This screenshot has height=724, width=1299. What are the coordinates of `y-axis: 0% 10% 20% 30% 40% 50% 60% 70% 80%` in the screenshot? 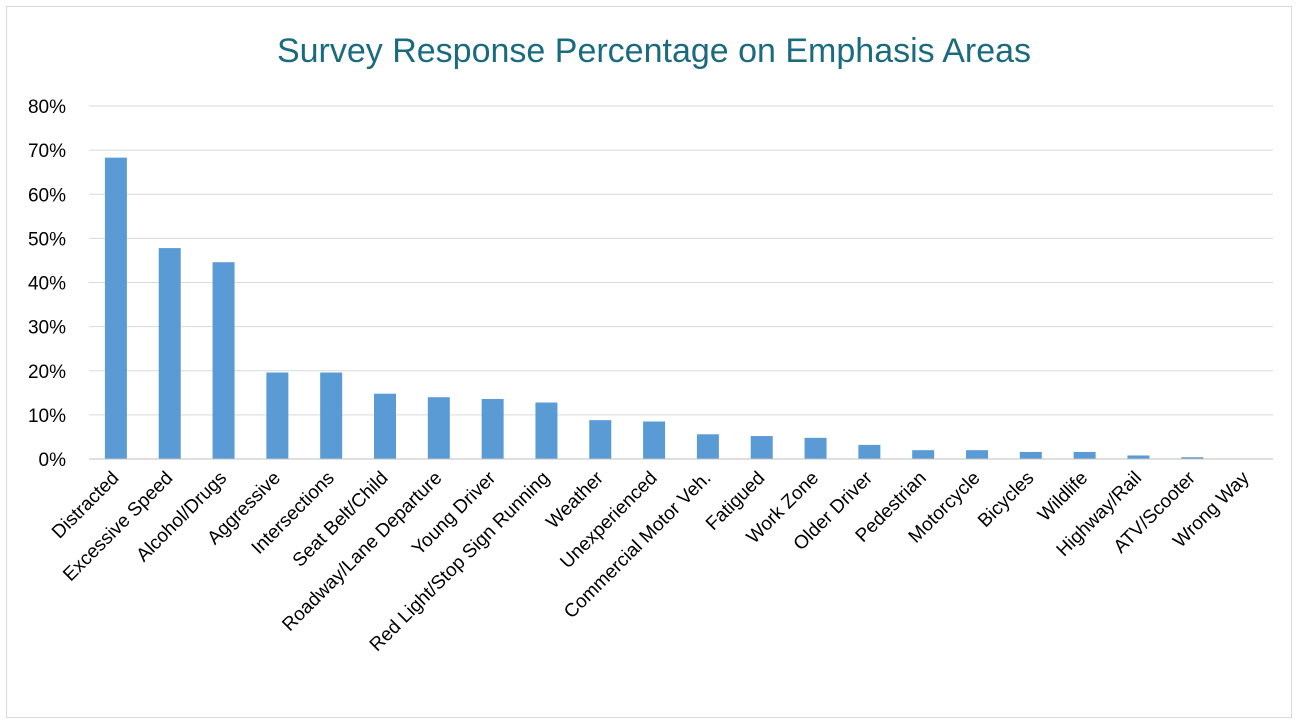 It's located at (47, 284).